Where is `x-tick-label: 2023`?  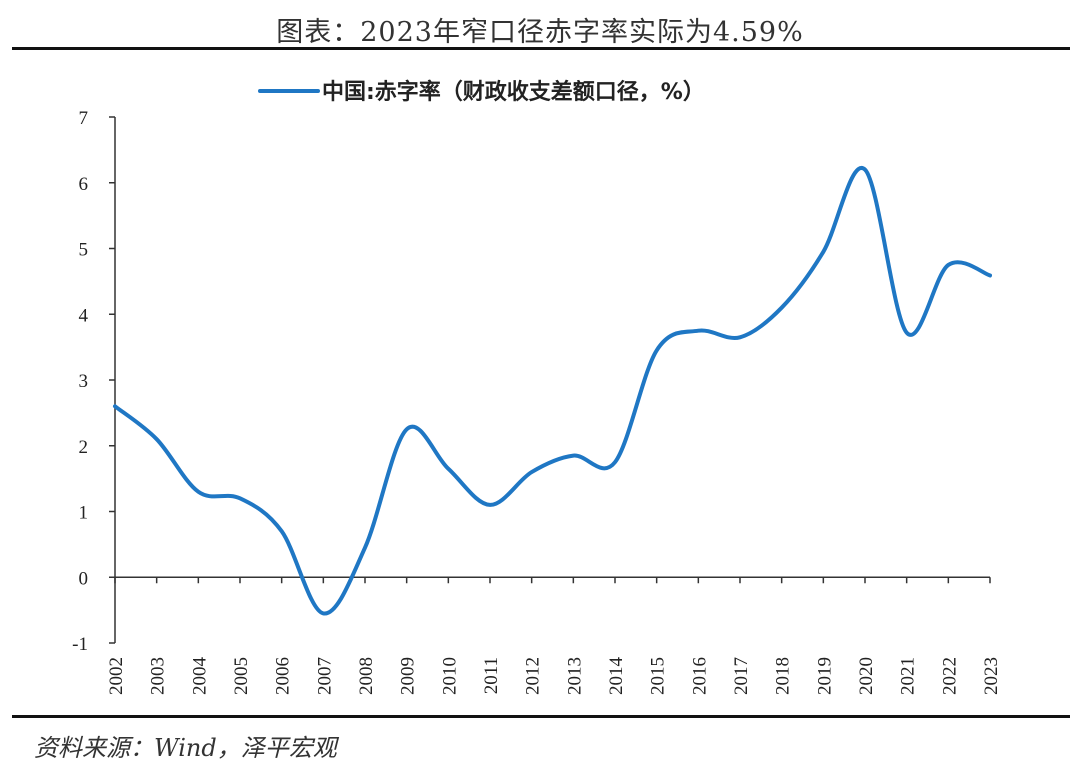 x-tick-label: 2023 is located at coordinates (991, 676).